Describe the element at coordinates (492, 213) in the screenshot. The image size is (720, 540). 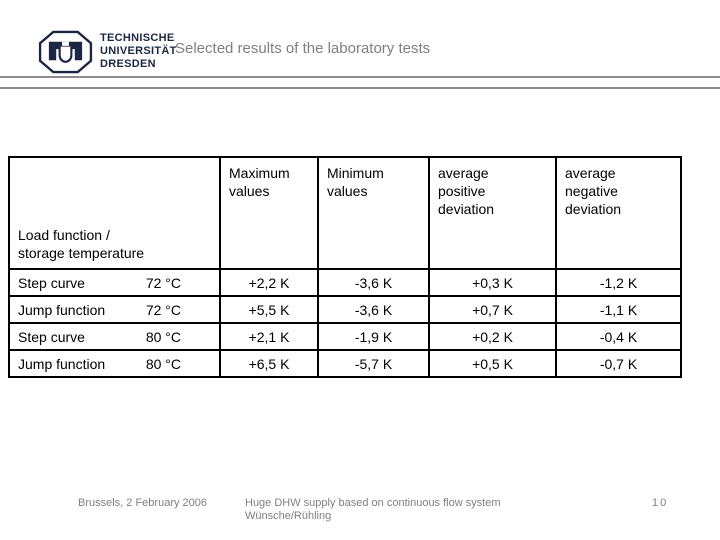
I see `column-header-avg-positive: average positive deviation` at that location.